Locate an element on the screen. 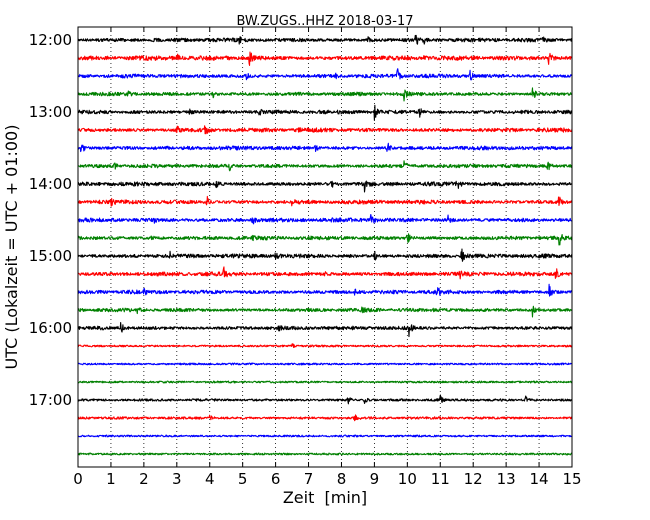 This screenshot has height=520, width=650. x-axis-label: Zeit [min] is located at coordinates (325, 497).